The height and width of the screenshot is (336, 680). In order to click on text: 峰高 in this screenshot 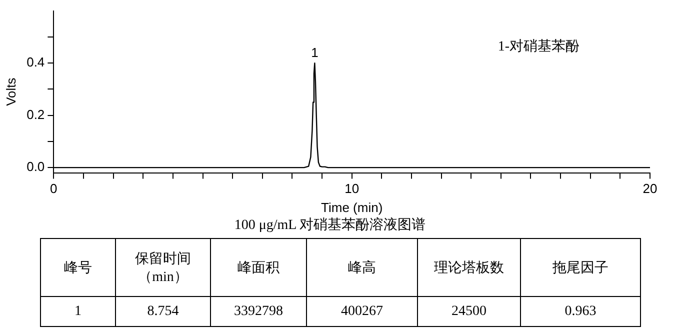, I will do `click(362, 267)`.